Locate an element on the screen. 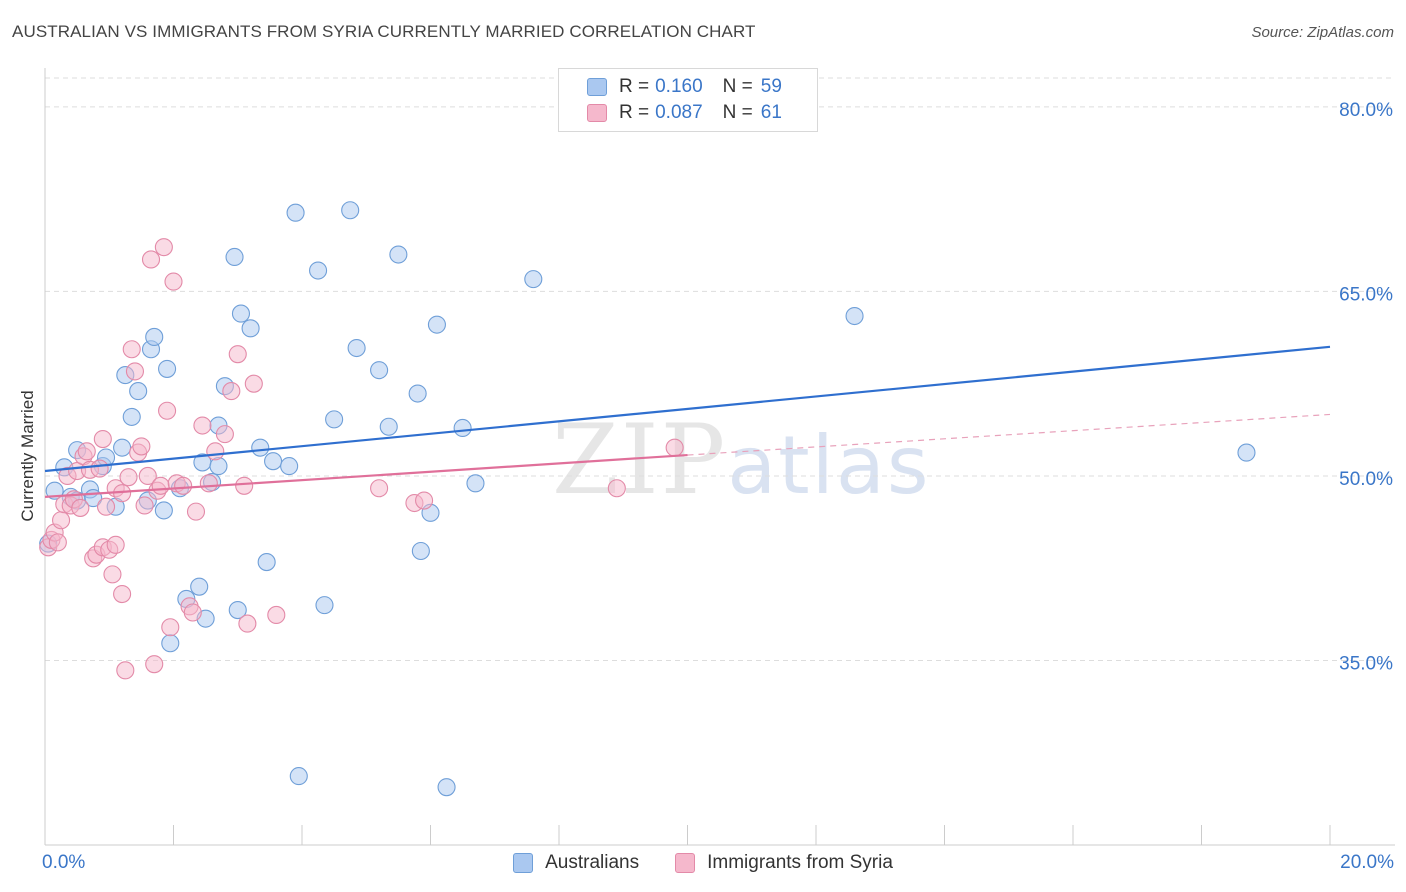 The height and width of the screenshot is (892, 1406). bottom-legend-swatch-syria is located at coordinates (685, 863).